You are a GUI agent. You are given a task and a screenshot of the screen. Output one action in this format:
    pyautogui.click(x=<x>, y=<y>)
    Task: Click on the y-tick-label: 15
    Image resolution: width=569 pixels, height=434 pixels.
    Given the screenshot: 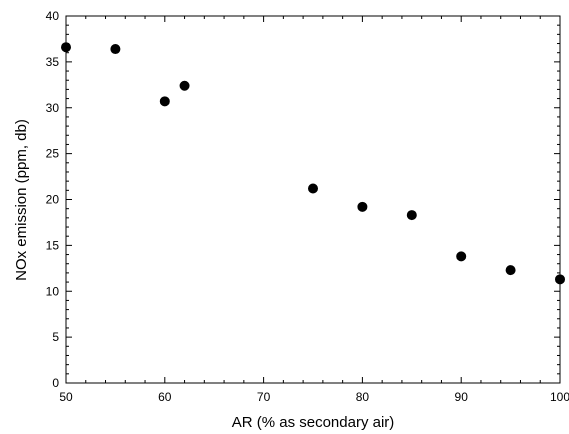 What is the action you would take?
    pyautogui.click(x=53, y=245)
    